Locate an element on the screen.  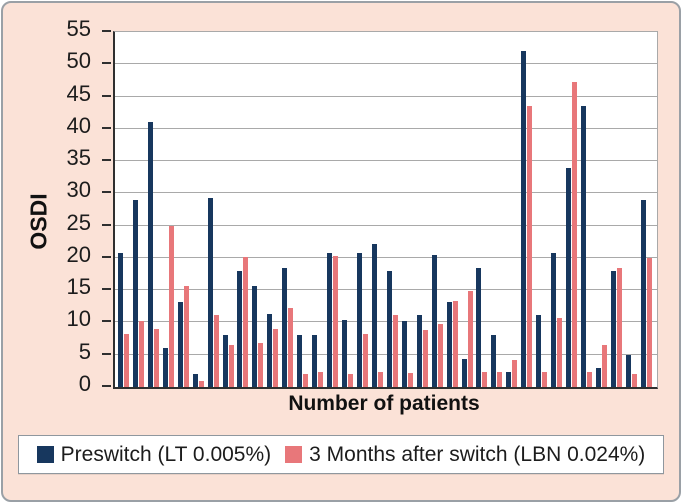
legend-item-preswitch: Preswitch (LT 0.005%) is located at coordinates (153, 455).